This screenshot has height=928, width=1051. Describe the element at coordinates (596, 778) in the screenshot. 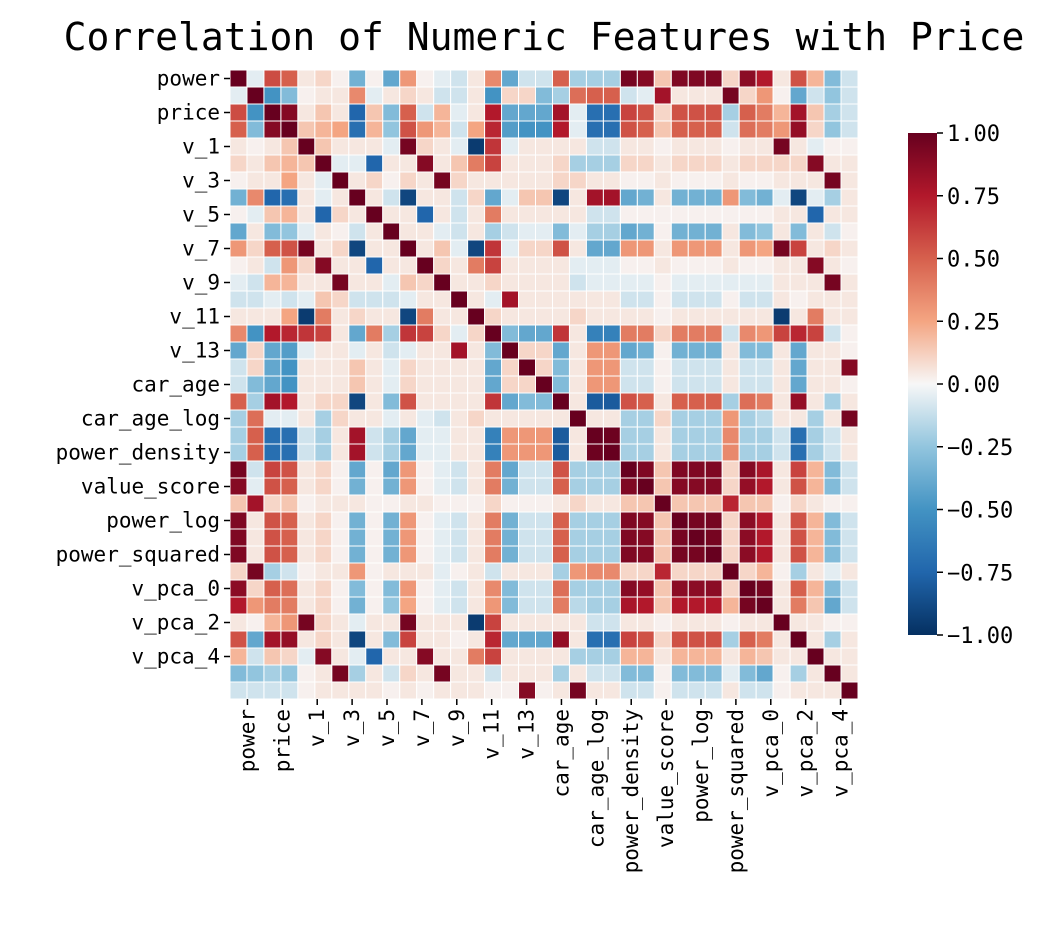

I see `x-tick-label: car_age_log` at that location.